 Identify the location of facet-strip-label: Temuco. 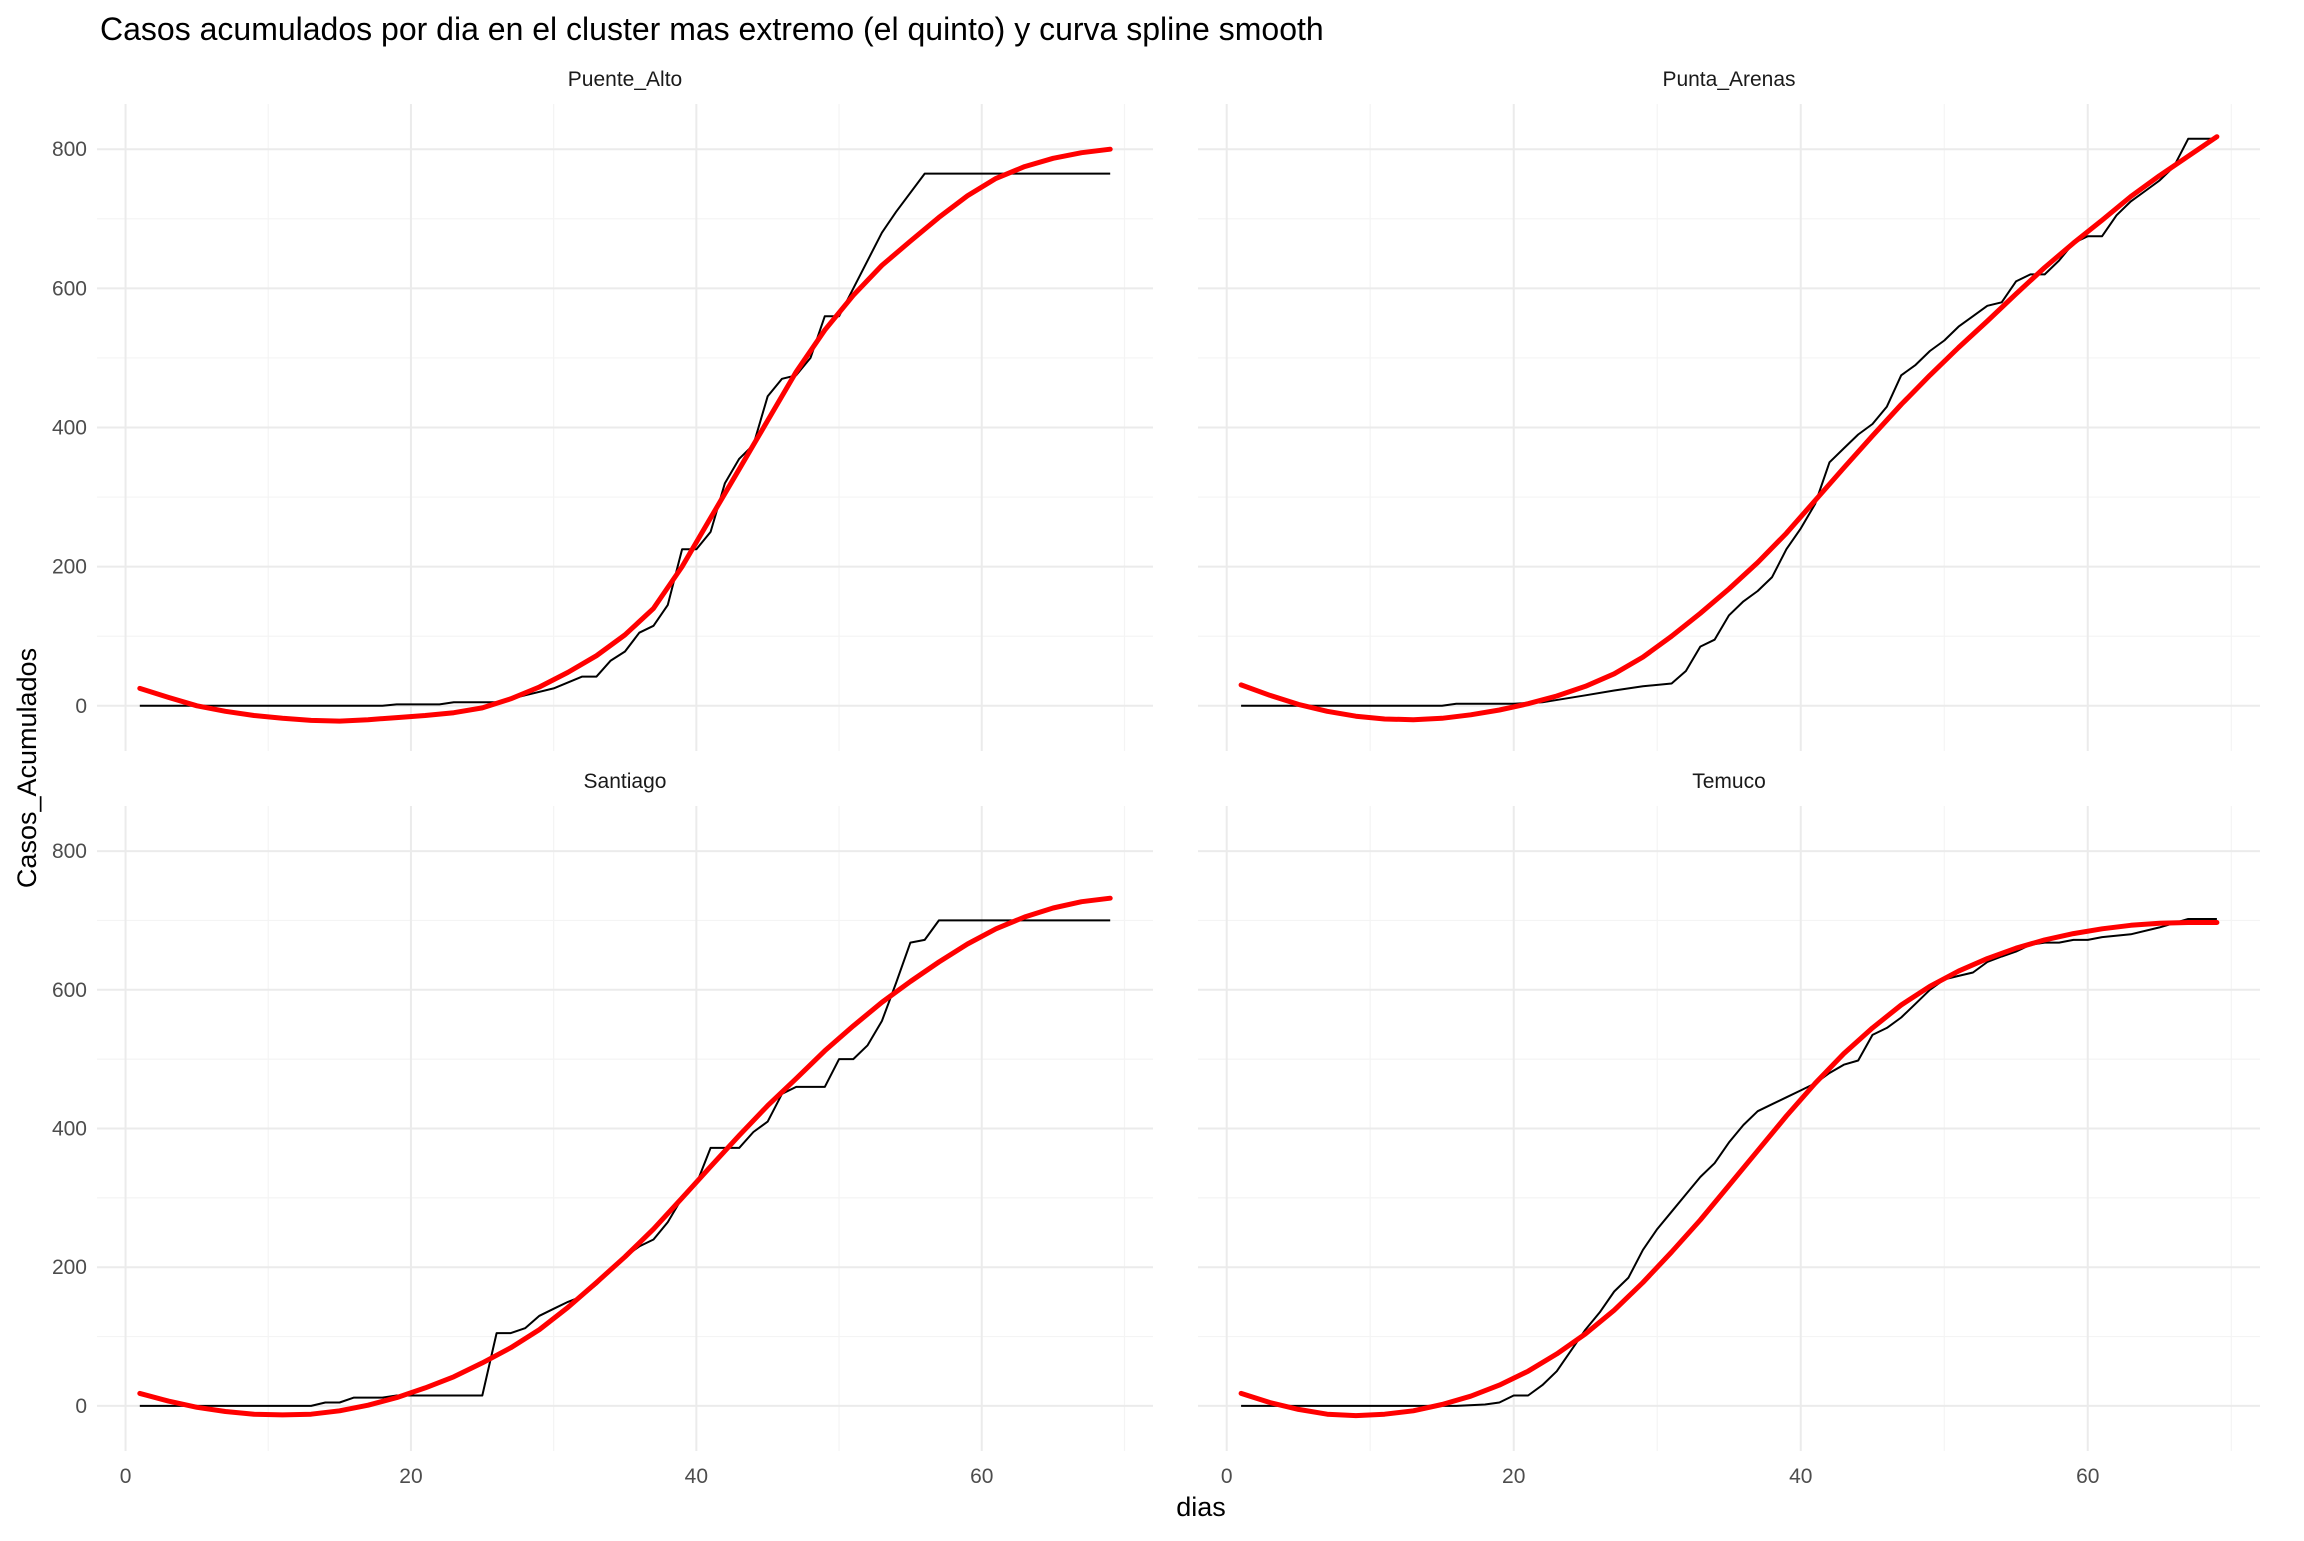
(1729, 781).